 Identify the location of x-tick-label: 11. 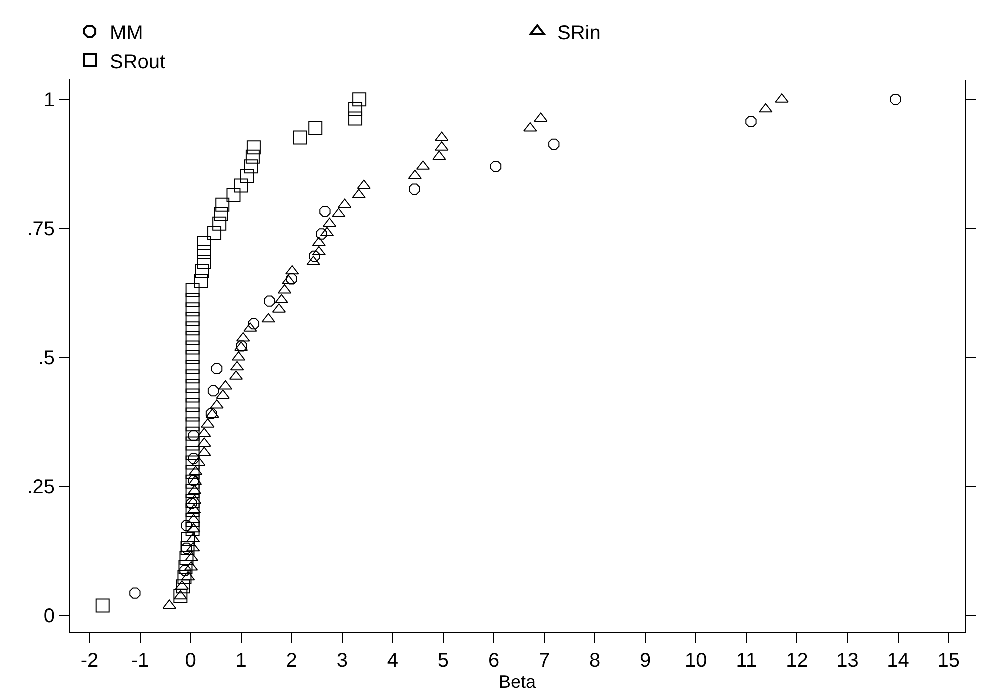
(747, 661).